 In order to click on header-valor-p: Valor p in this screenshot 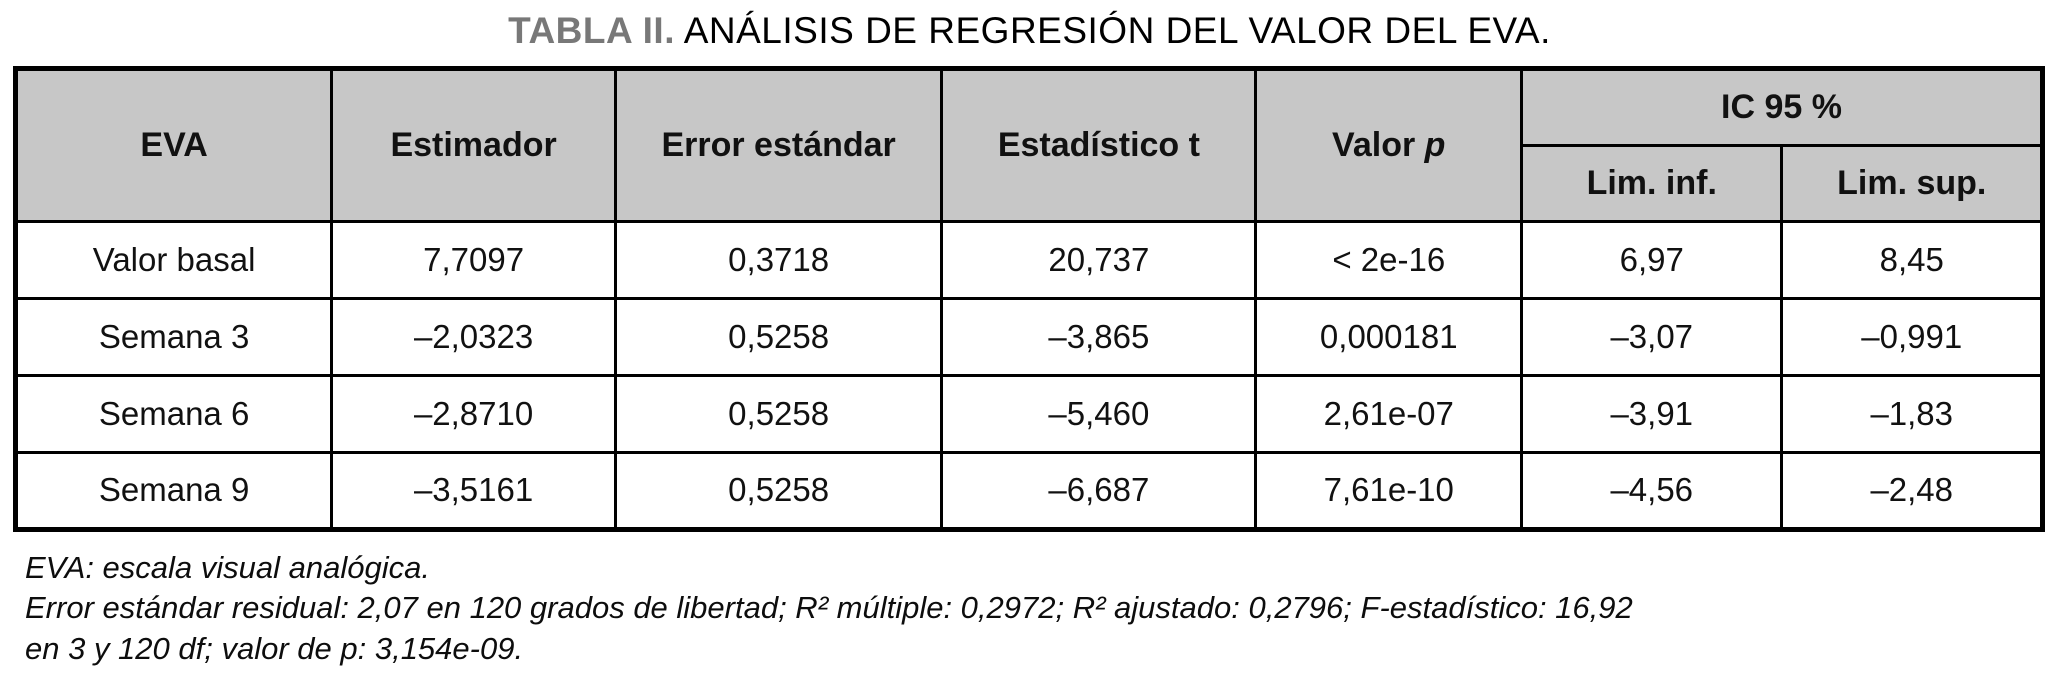, I will do `click(1389, 144)`.